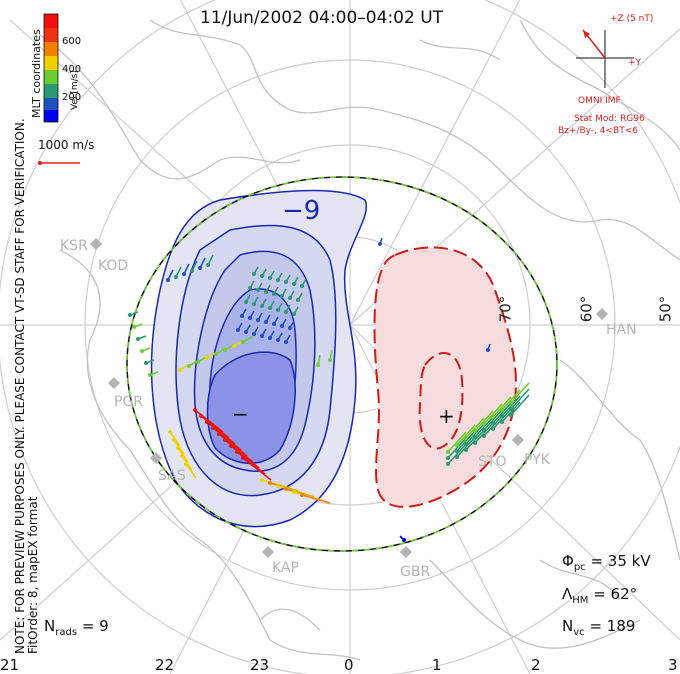 The image size is (680, 674). I want to click on nrads-symbol: N, so click(50, 626).